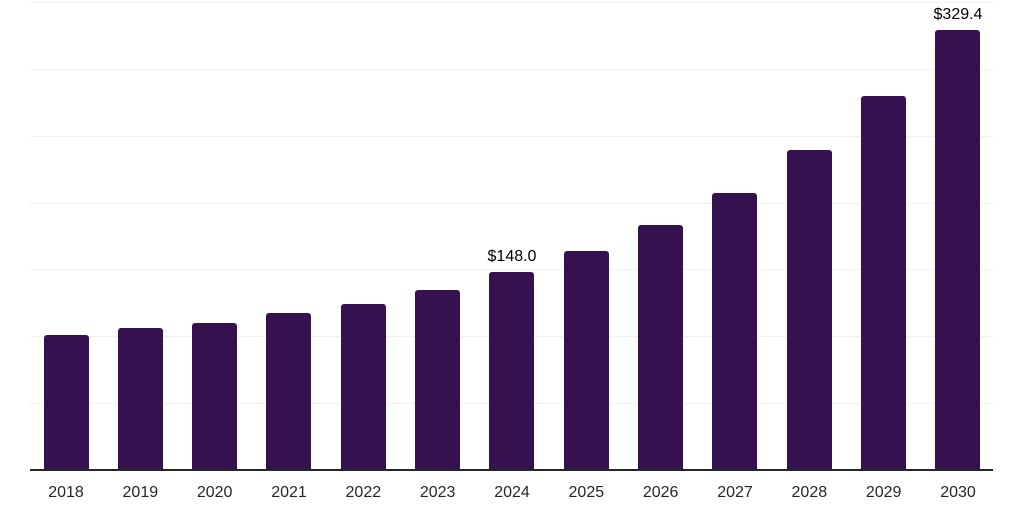 This screenshot has height=512, width=1024. Describe the element at coordinates (512, 371) in the screenshot. I see `bar-2024` at that location.